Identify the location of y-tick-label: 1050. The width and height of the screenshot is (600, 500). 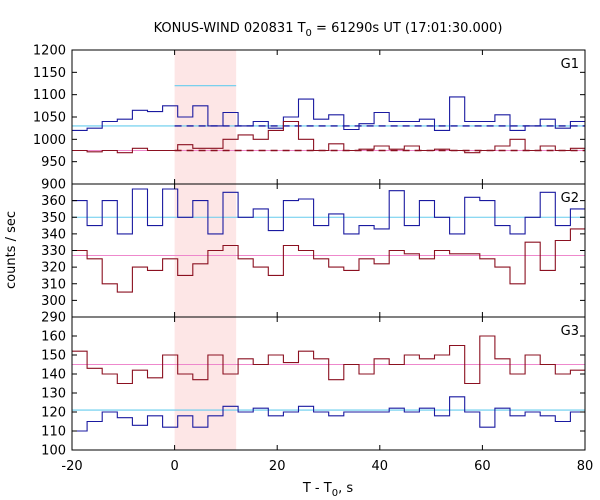
(49, 118).